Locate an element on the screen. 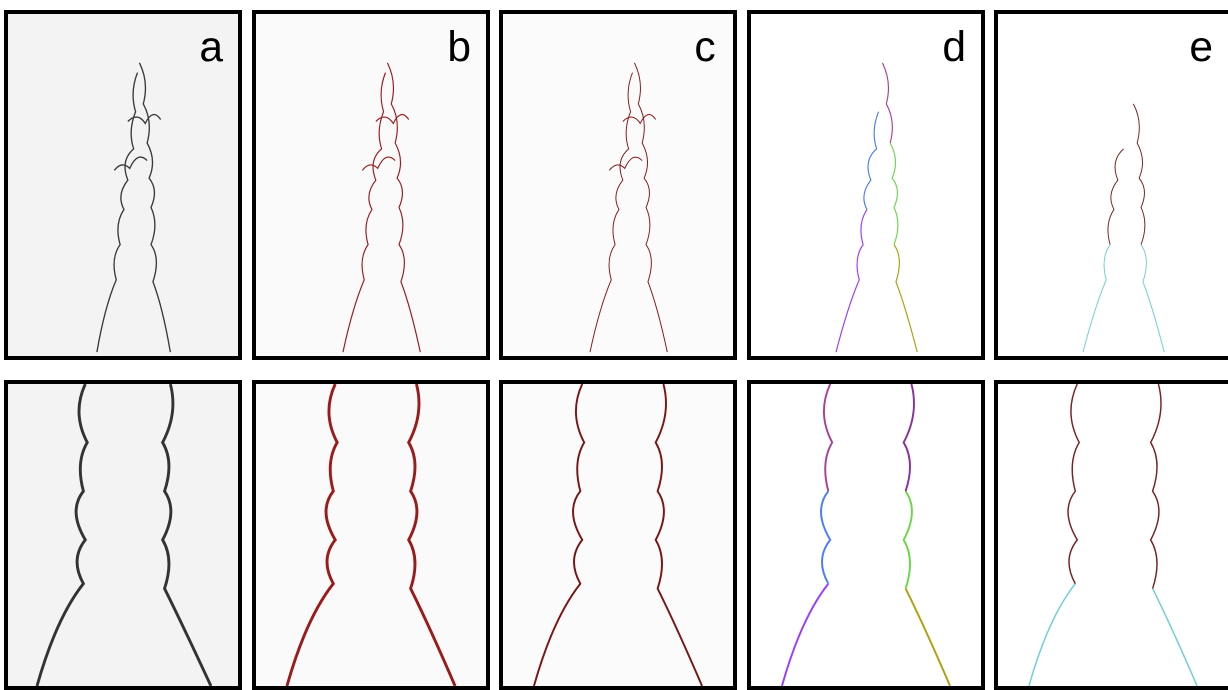 This screenshot has height=690, width=1228. panel-b-full-view: b is located at coordinates (371, 185).